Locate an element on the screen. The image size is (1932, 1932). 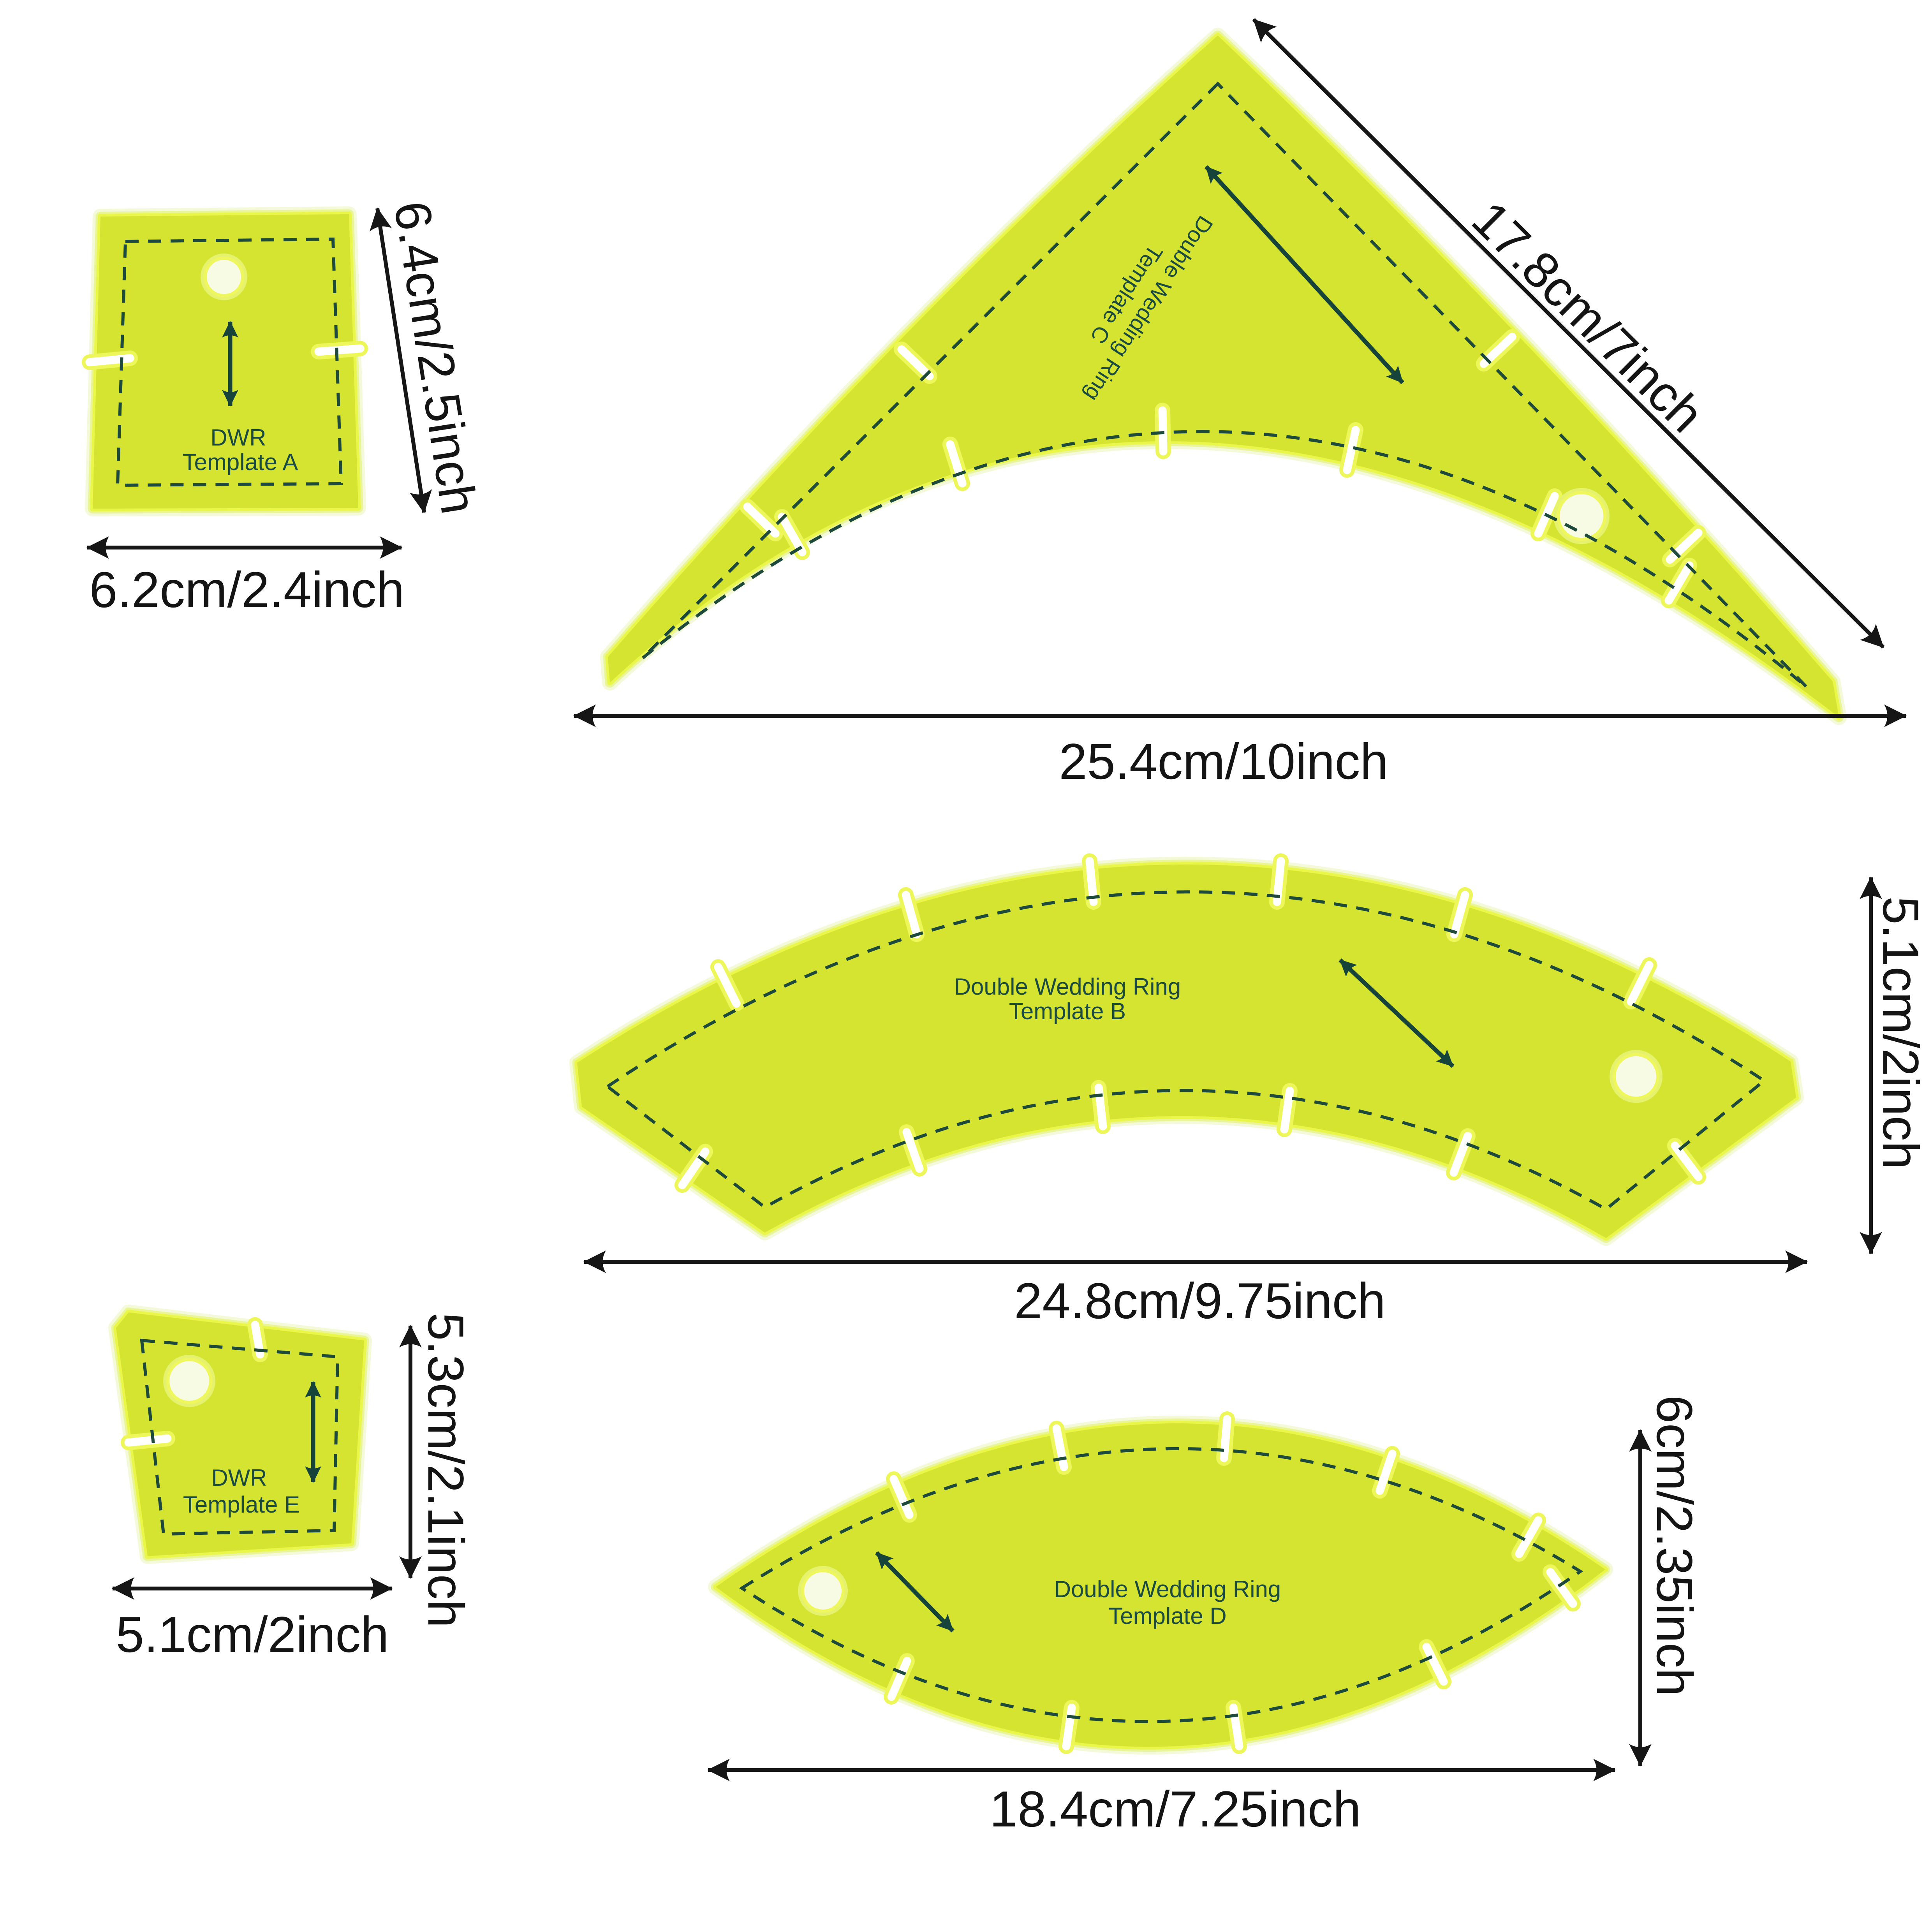
svg-text: 6.2cm/2.4inch is located at coordinates (246, 589).